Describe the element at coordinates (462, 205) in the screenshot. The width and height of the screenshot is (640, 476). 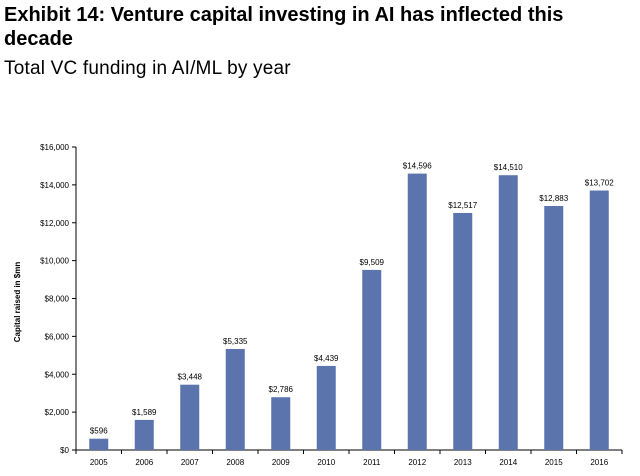
I see `data-label-2013: $12,517` at that location.